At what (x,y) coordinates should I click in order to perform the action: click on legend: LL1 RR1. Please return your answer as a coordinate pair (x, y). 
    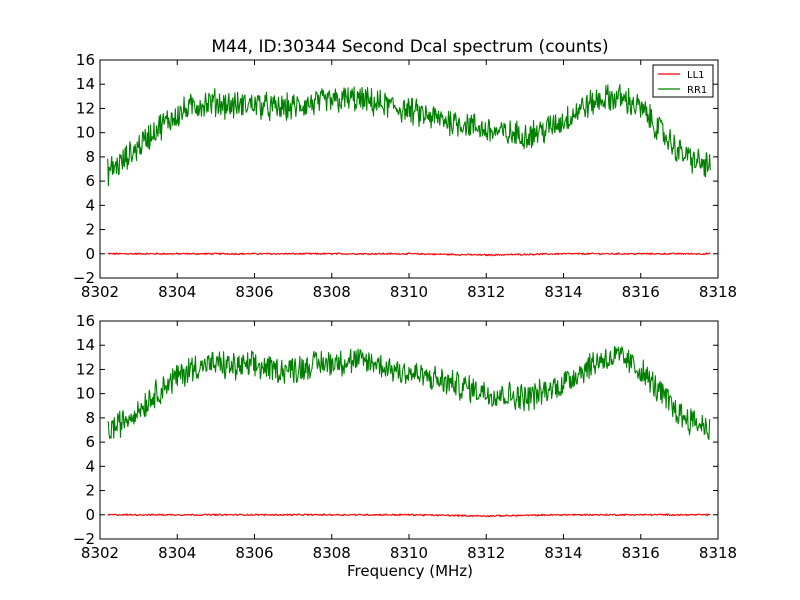
    Looking at the image, I should click on (683, 81).